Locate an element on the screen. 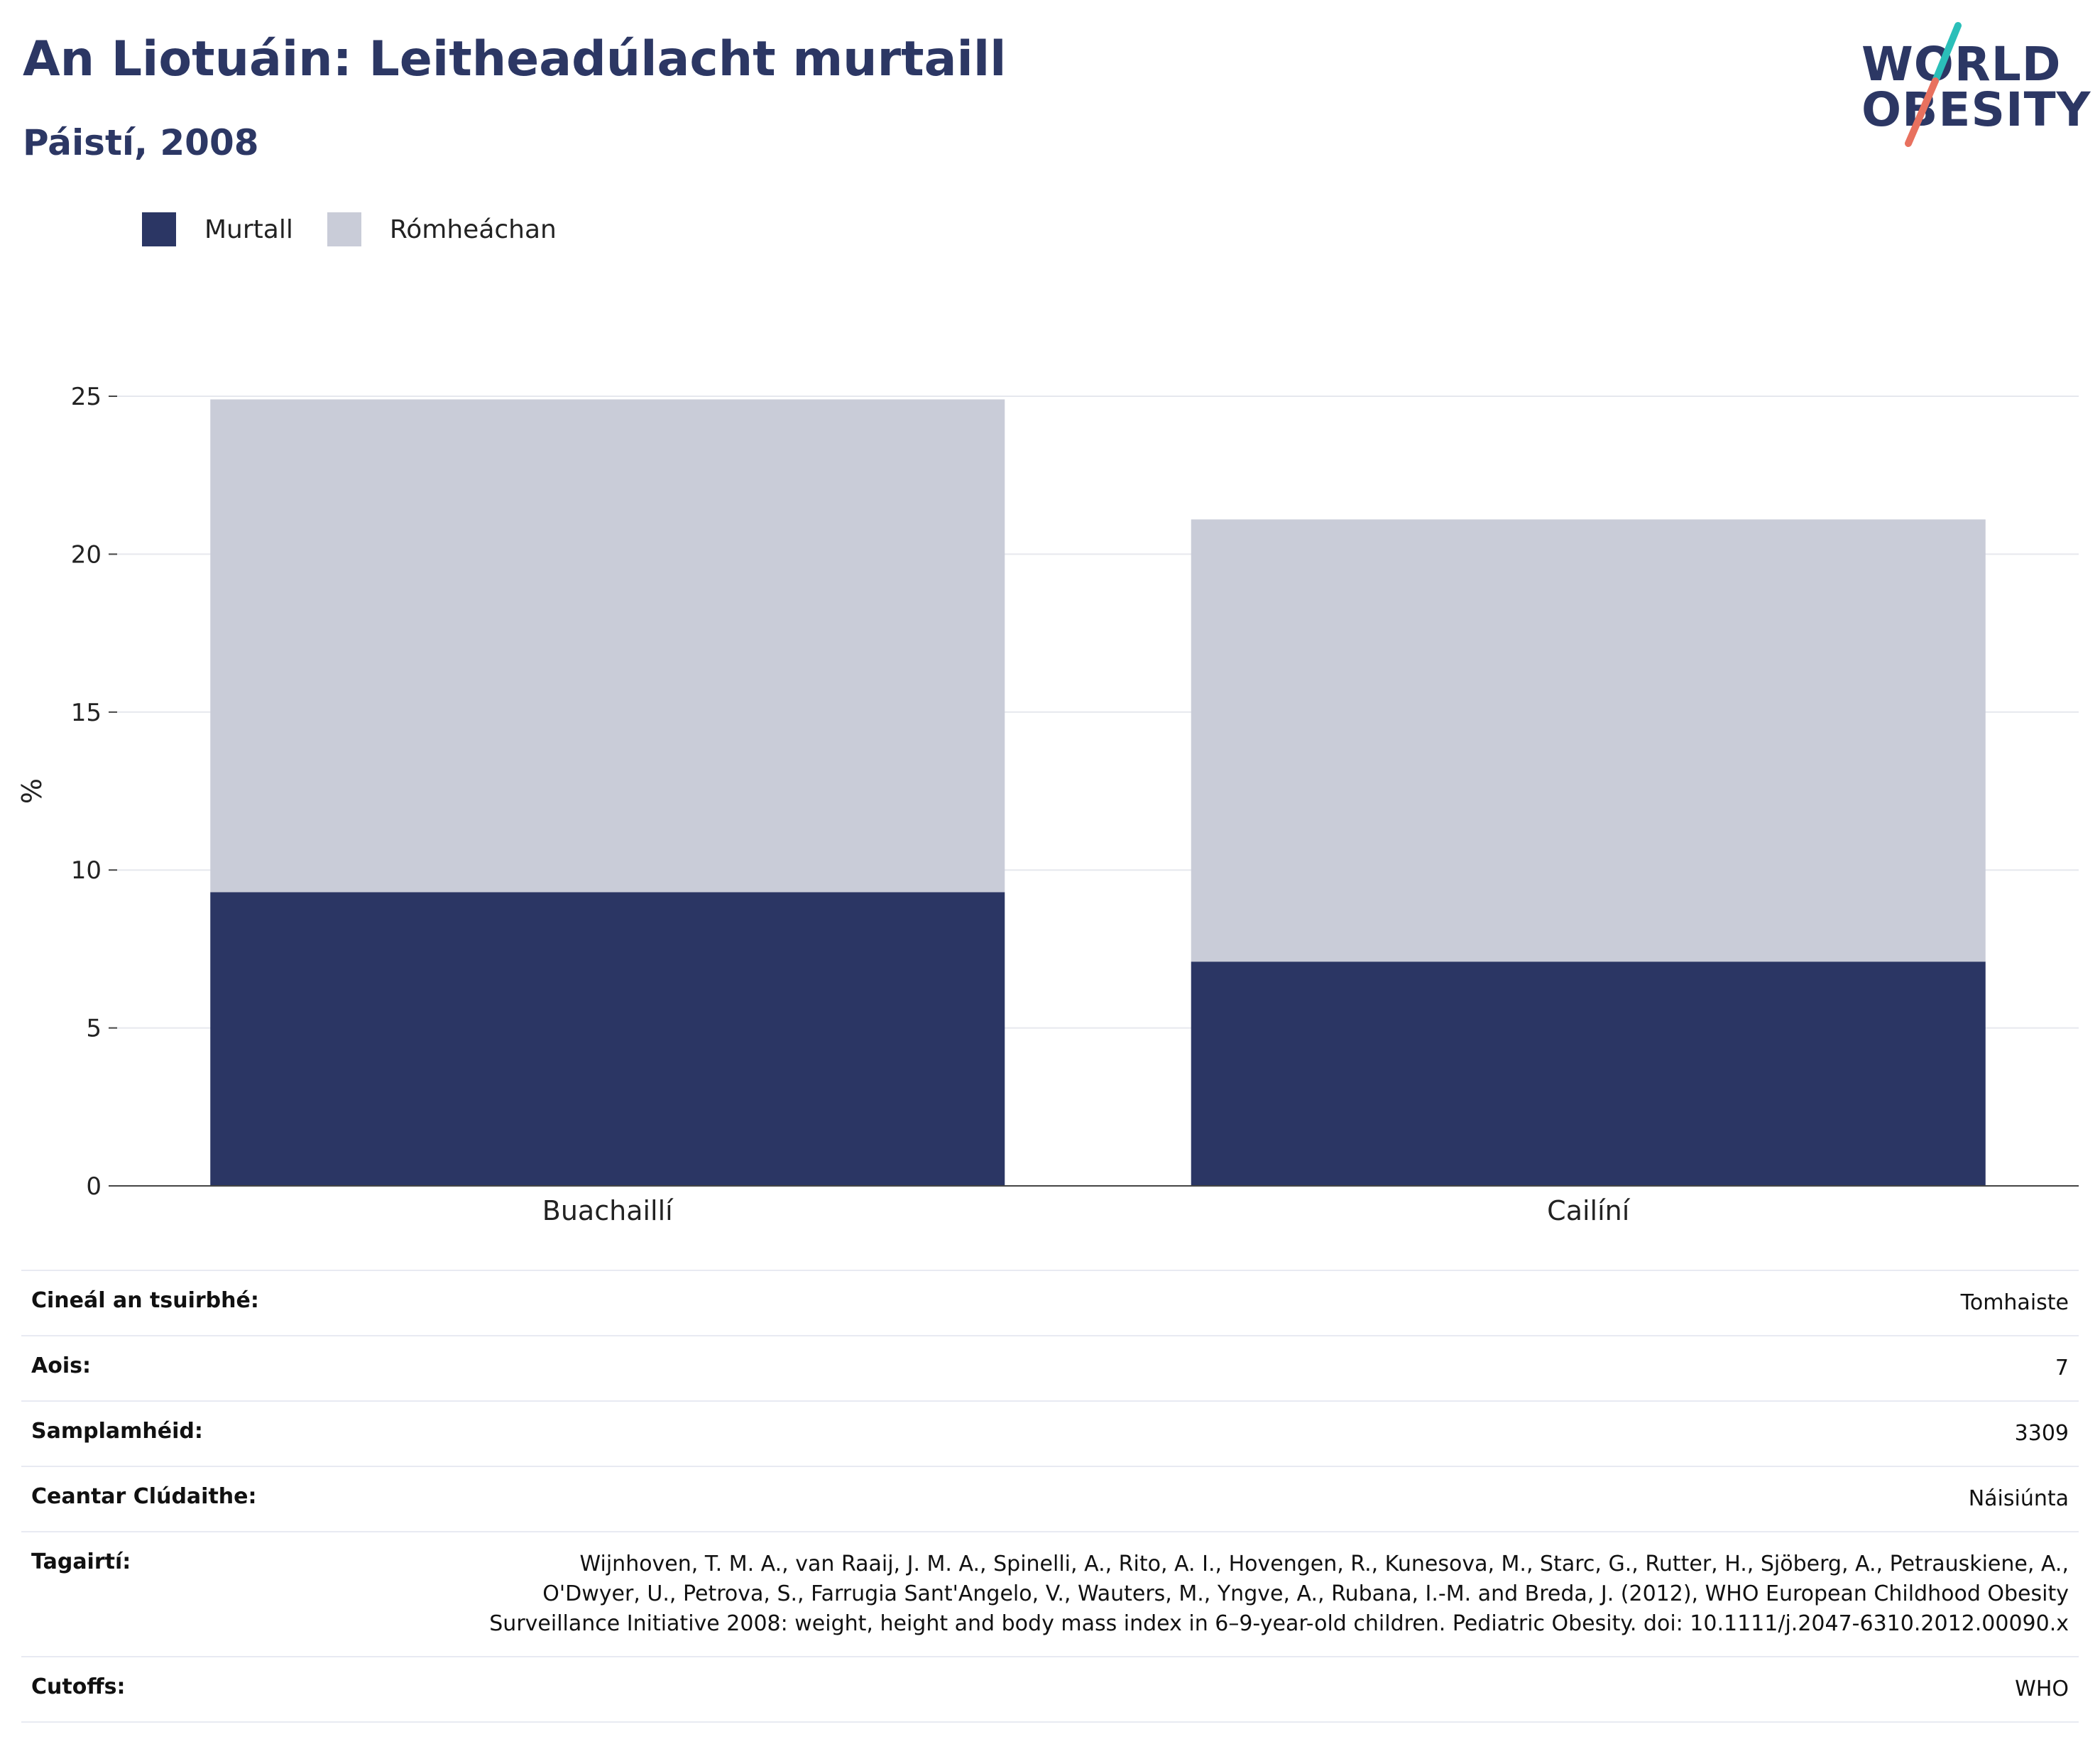  legend-label: Murtall is located at coordinates (248, 229).